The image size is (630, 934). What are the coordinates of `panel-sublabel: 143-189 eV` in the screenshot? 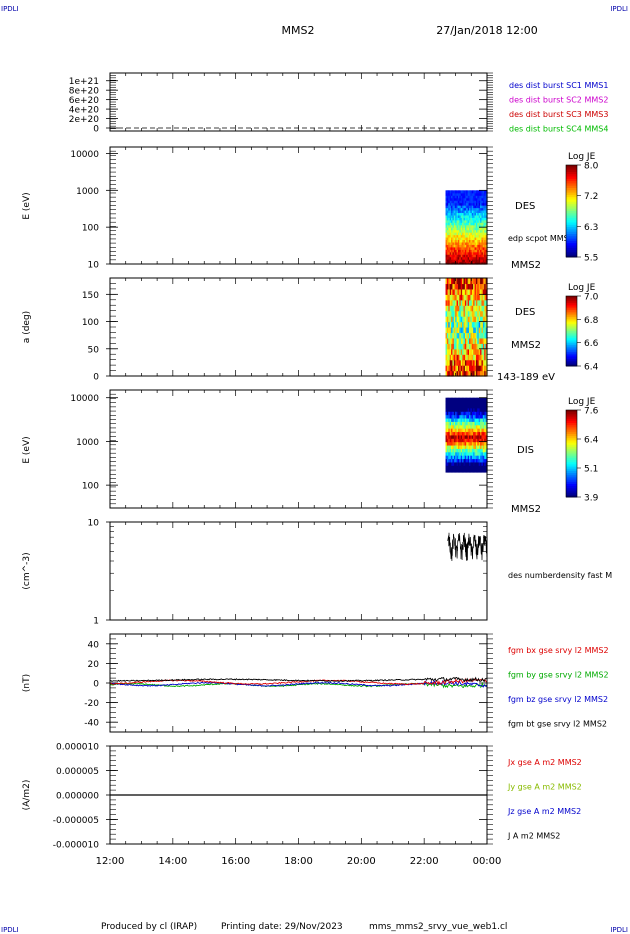 It's located at (526, 377).